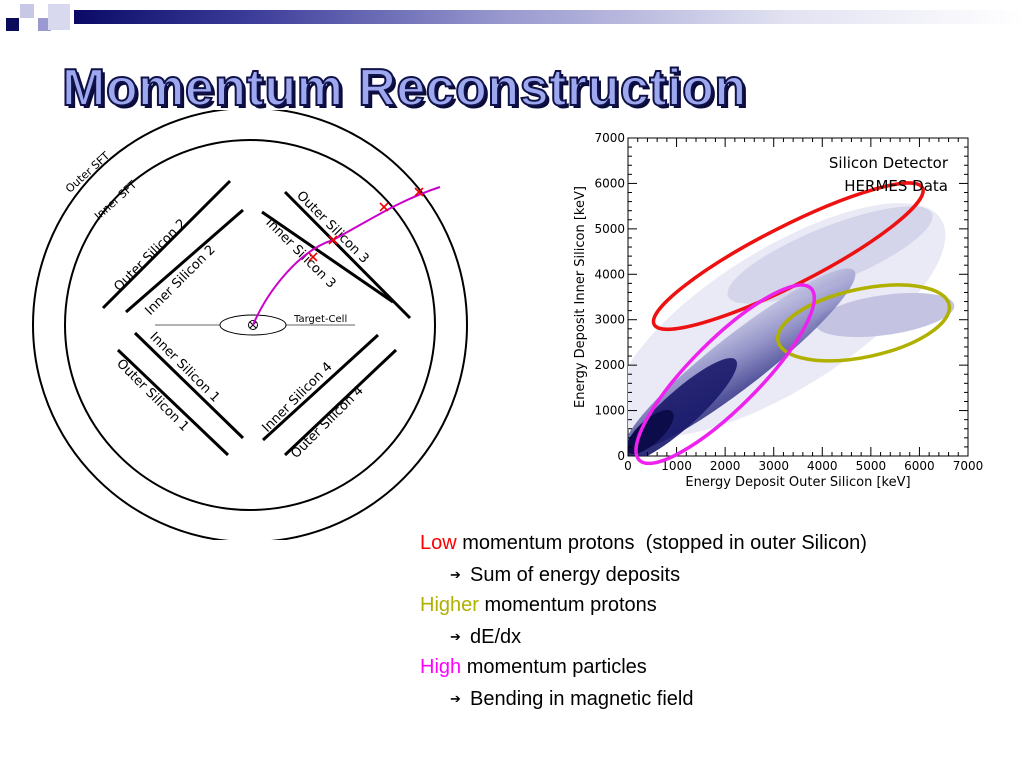 The image size is (1024, 768). Describe the element at coordinates (609, 229) in the screenshot. I see `y-tick-label: 5000` at that location.